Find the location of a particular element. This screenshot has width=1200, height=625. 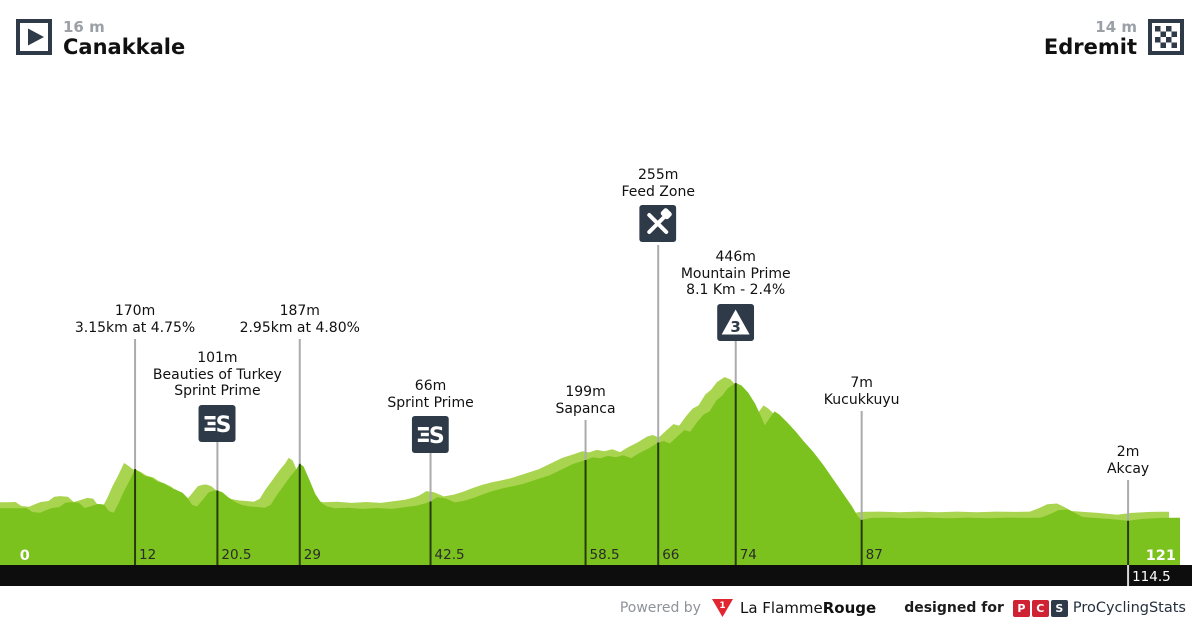

marker-label-line: 187m is located at coordinates (299, 311).